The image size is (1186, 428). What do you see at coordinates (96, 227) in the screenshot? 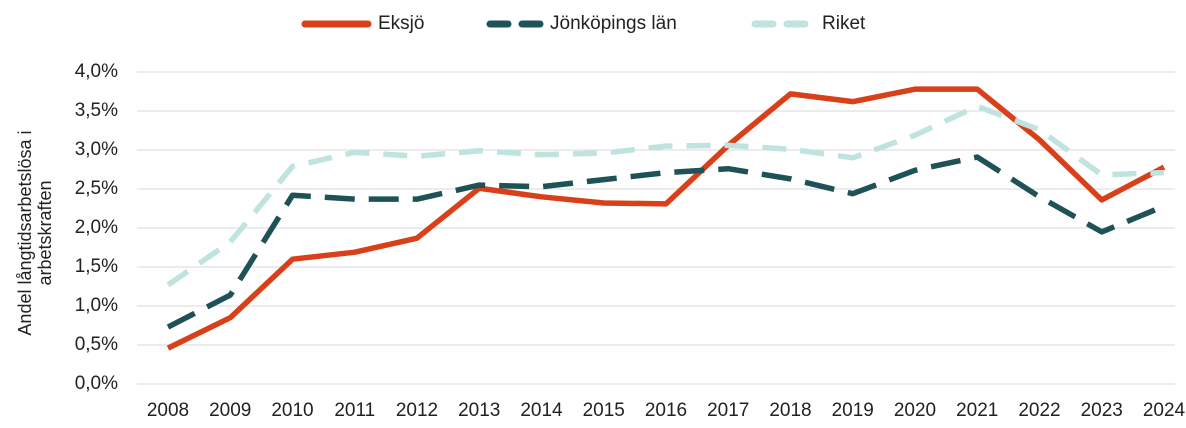
I see `y-tick-label: 2,0%` at bounding box center [96, 227].